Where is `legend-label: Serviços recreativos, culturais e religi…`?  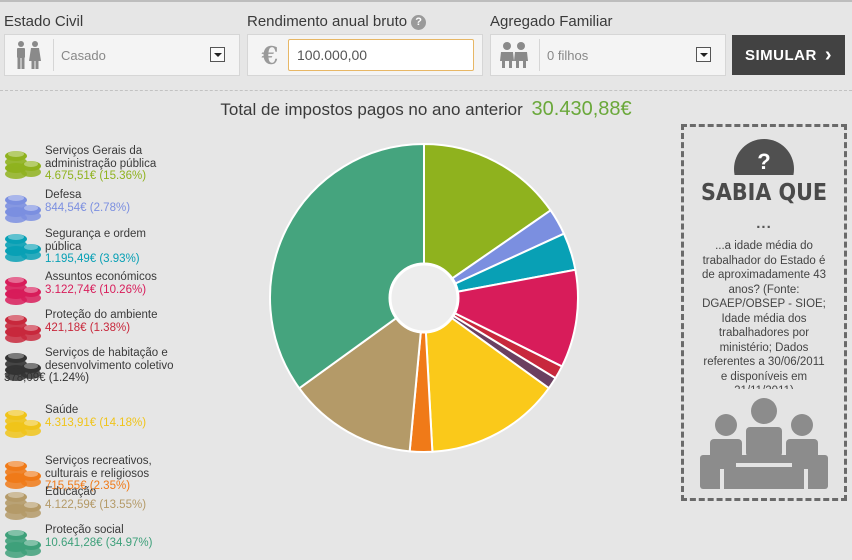 legend-label: Serviços recreativos, culturais e religi… is located at coordinates (98, 467).